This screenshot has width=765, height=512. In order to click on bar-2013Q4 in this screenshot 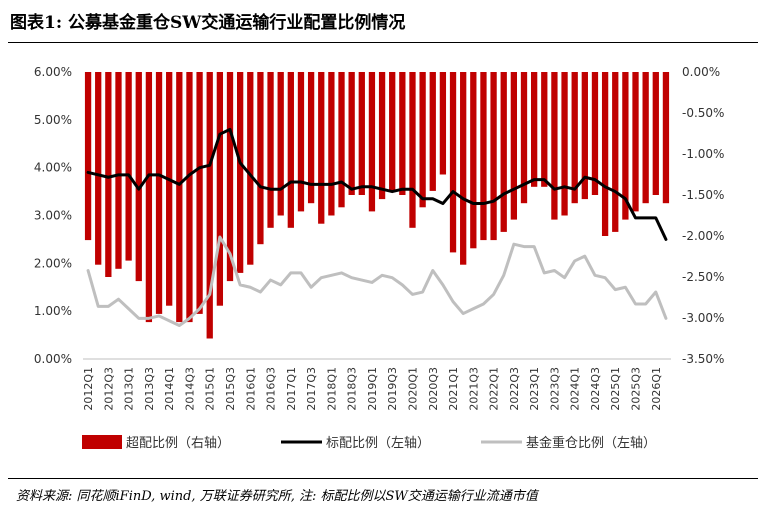, I will do `click(159, 193)`.